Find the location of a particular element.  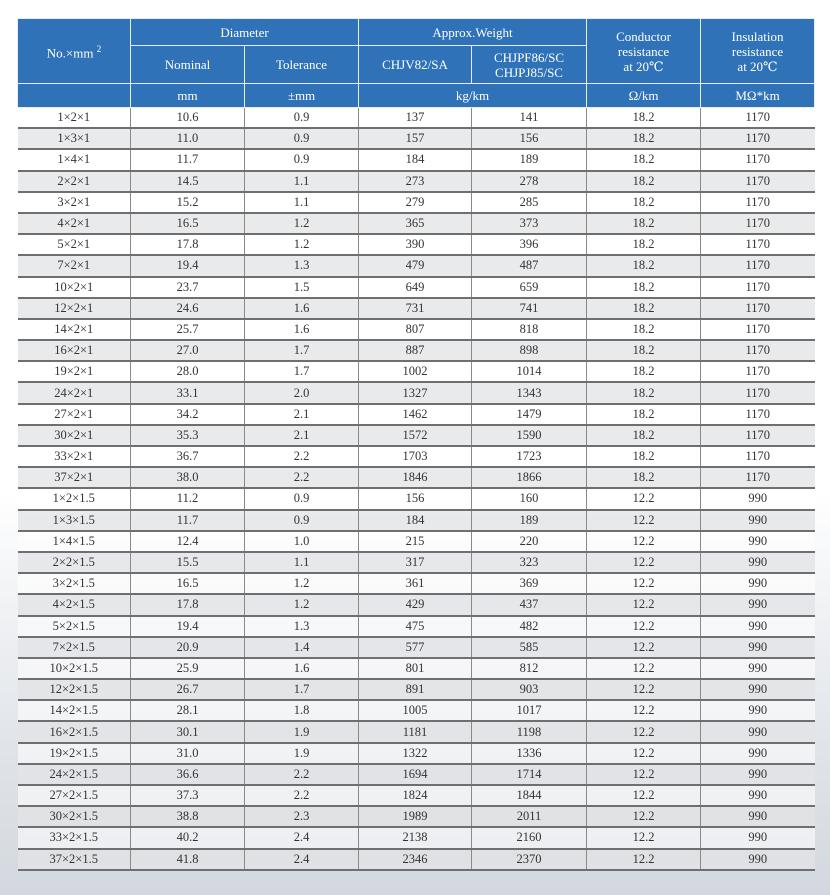

cell-weight-a: 1694 is located at coordinates (415, 775).